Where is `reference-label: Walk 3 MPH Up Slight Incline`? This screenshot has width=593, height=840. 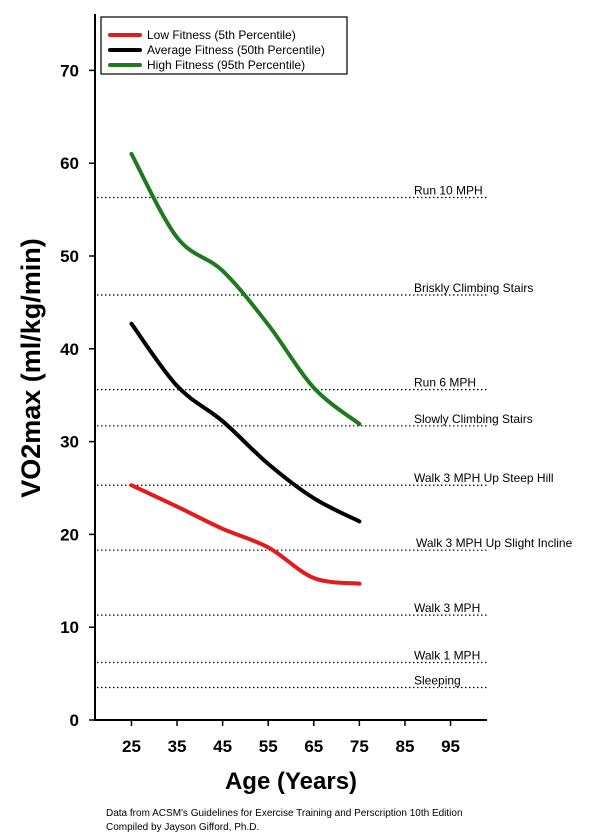
reference-label: Walk 3 MPH Up Slight Incline is located at coordinates (494, 543).